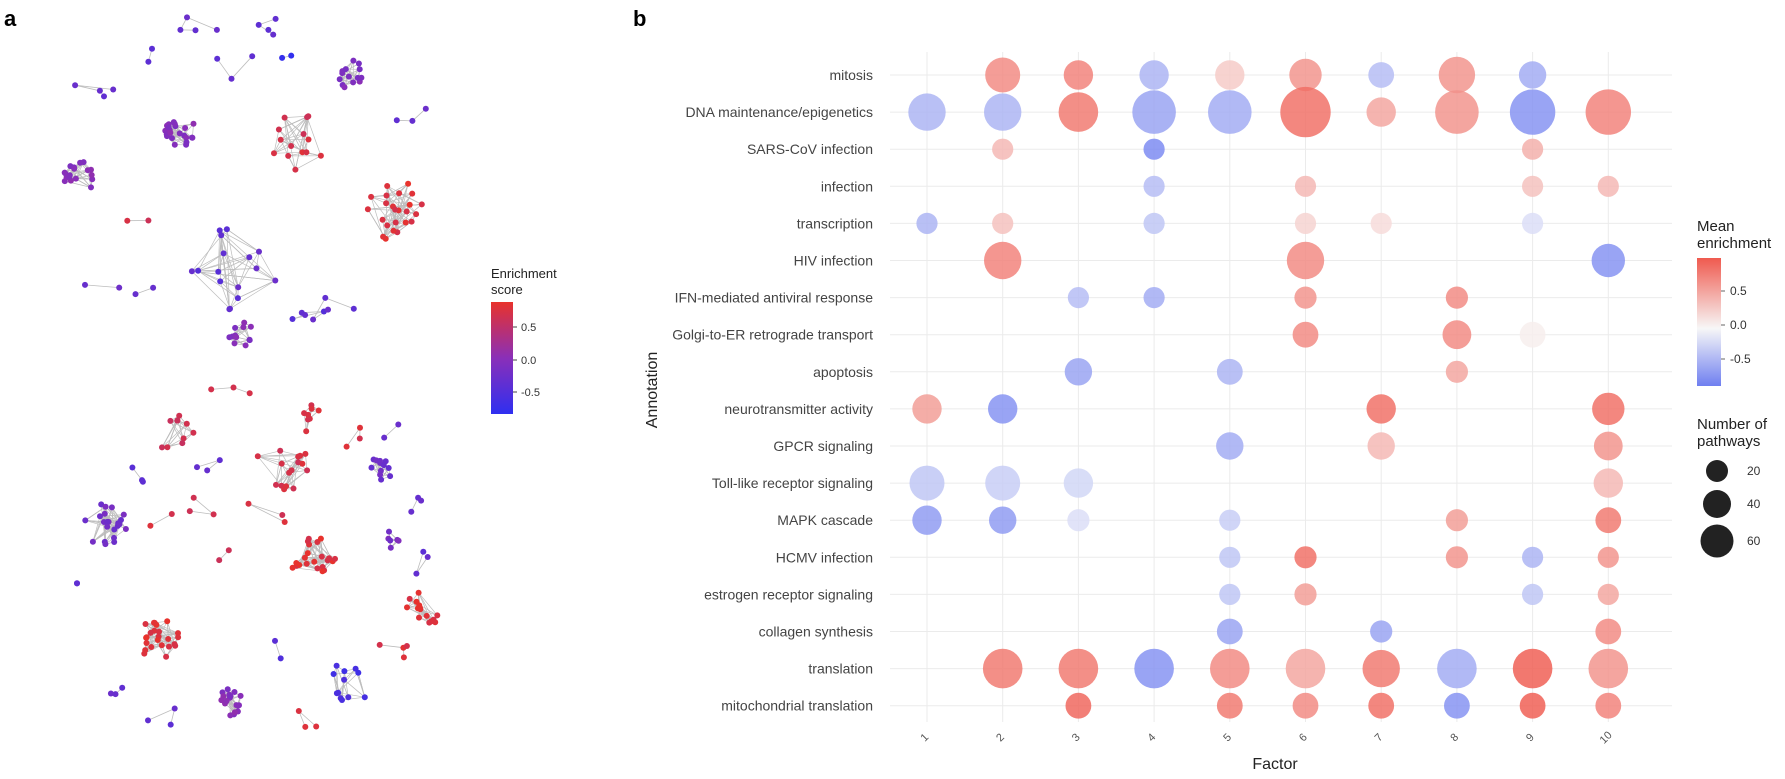 The image size is (1785, 779). What do you see at coordinates (825, 520) in the screenshot?
I see `y-tick-label: MAPK cascade` at bounding box center [825, 520].